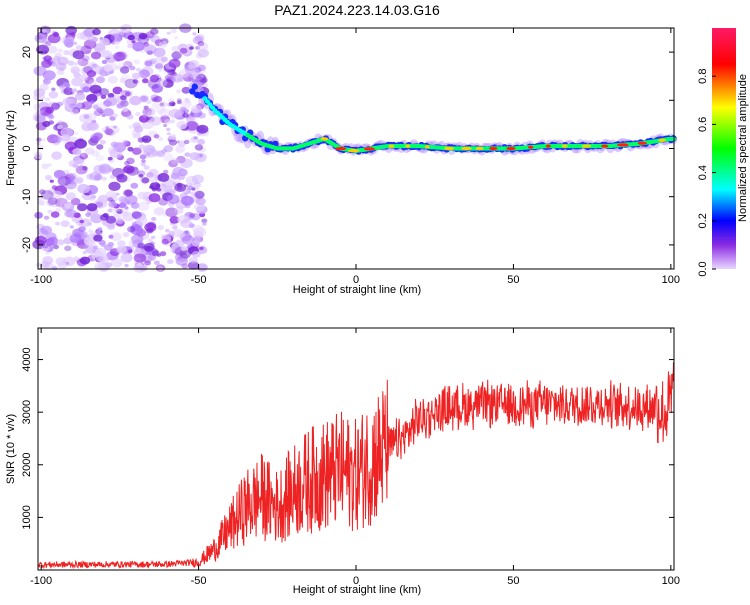  What do you see at coordinates (27, 148) in the screenshot?
I see `y-tick-label: 0` at bounding box center [27, 148].